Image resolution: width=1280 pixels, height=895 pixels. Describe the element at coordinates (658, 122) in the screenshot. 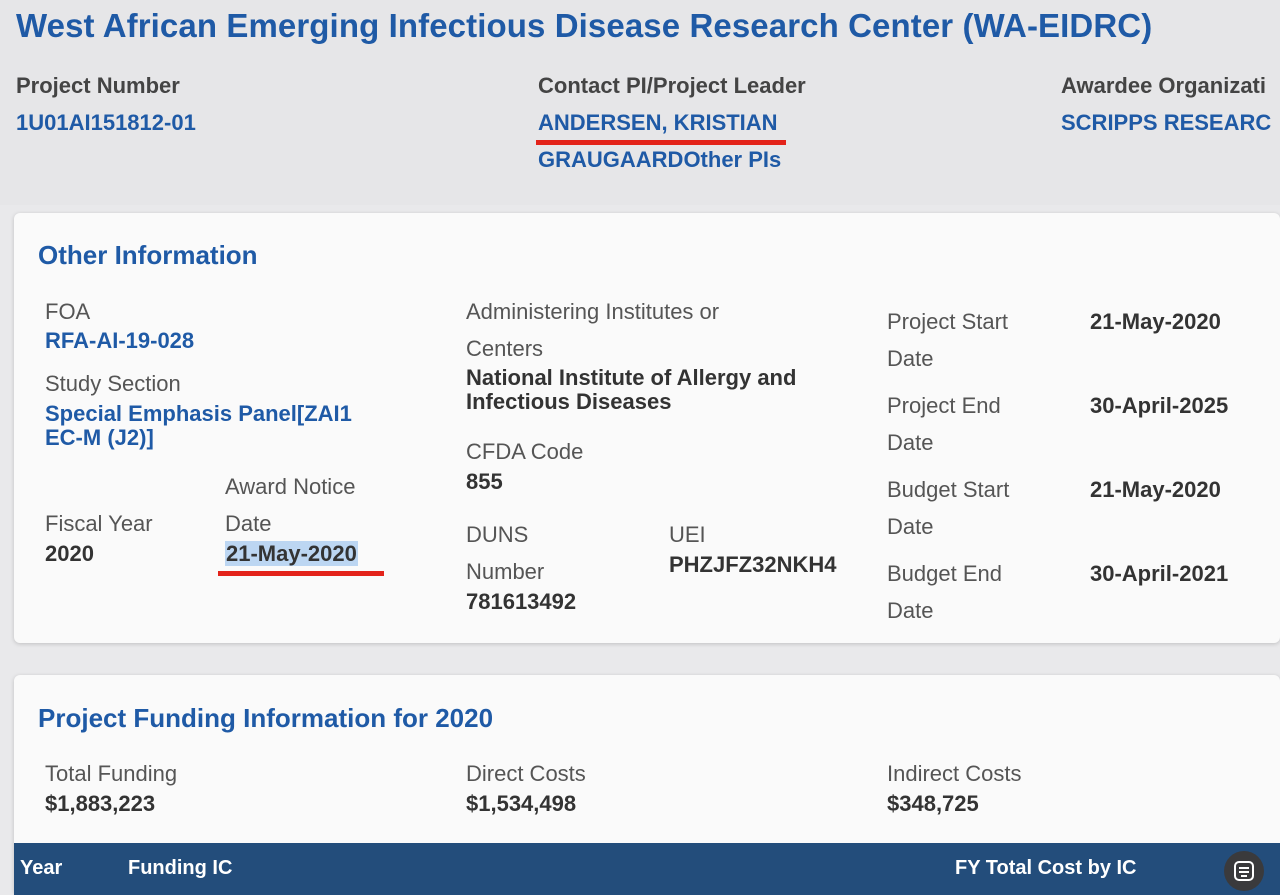

I see `contact-pi-link: ANDERSEN, KRISTIAN` at that location.